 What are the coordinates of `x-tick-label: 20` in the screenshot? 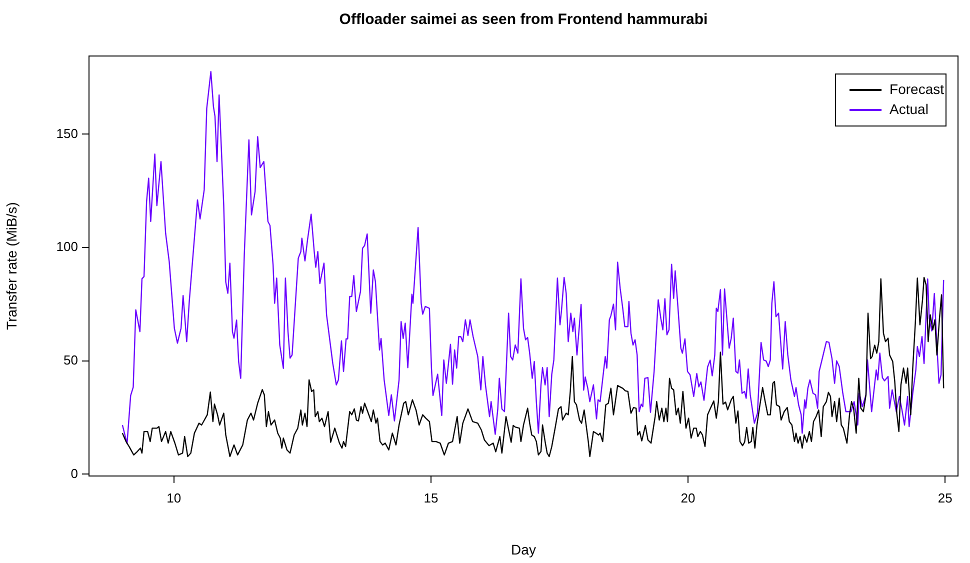 It's located at (688, 498).